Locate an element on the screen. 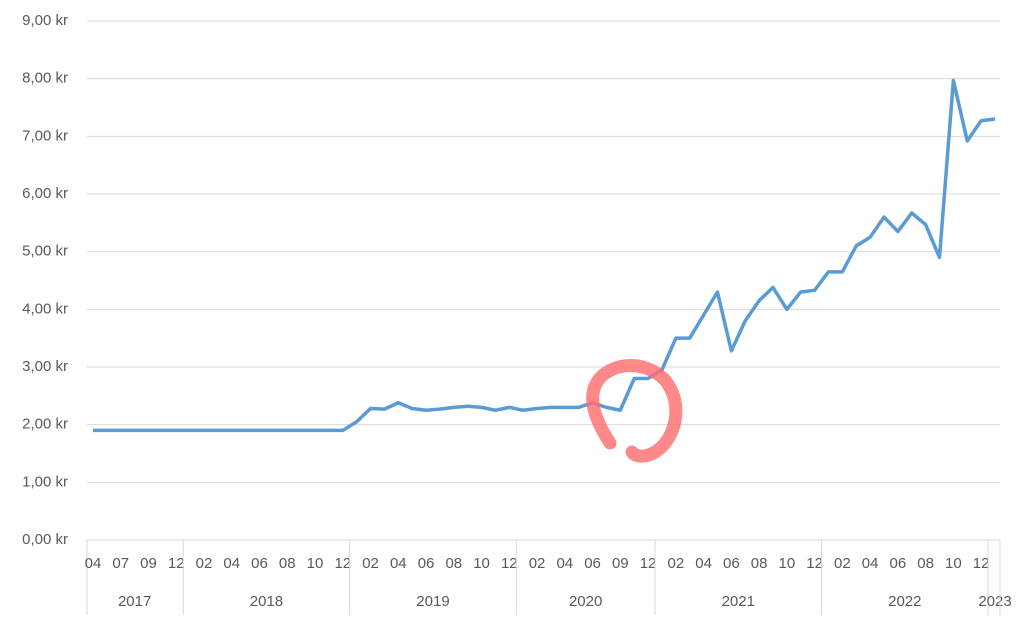 This screenshot has width=1024, height=620. year-label: 2023 is located at coordinates (994, 601).